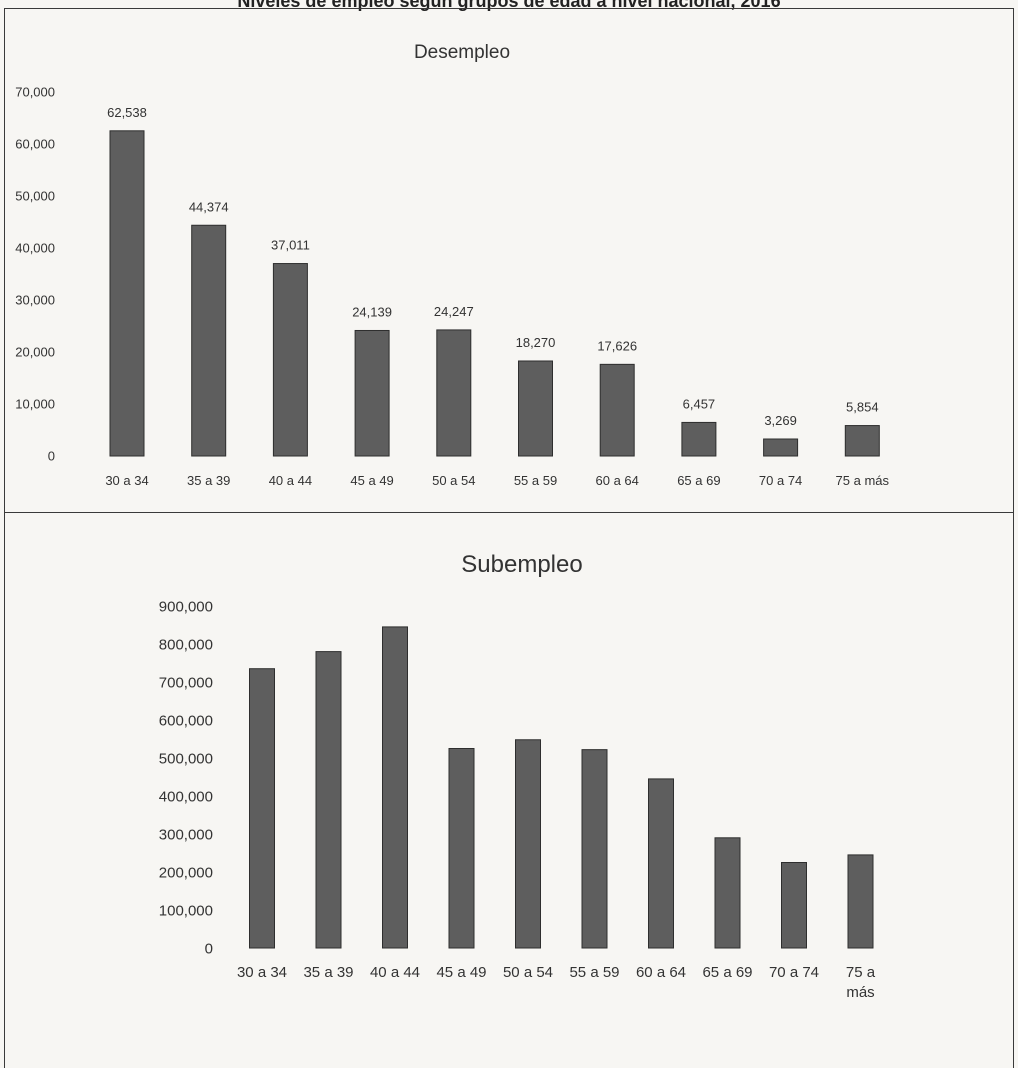 Image resolution: width=1018 pixels, height=1068 pixels. Describe the element at coordinates (186, 606) in the screenshot. I see `y-tick-label: 900,000` at that location.